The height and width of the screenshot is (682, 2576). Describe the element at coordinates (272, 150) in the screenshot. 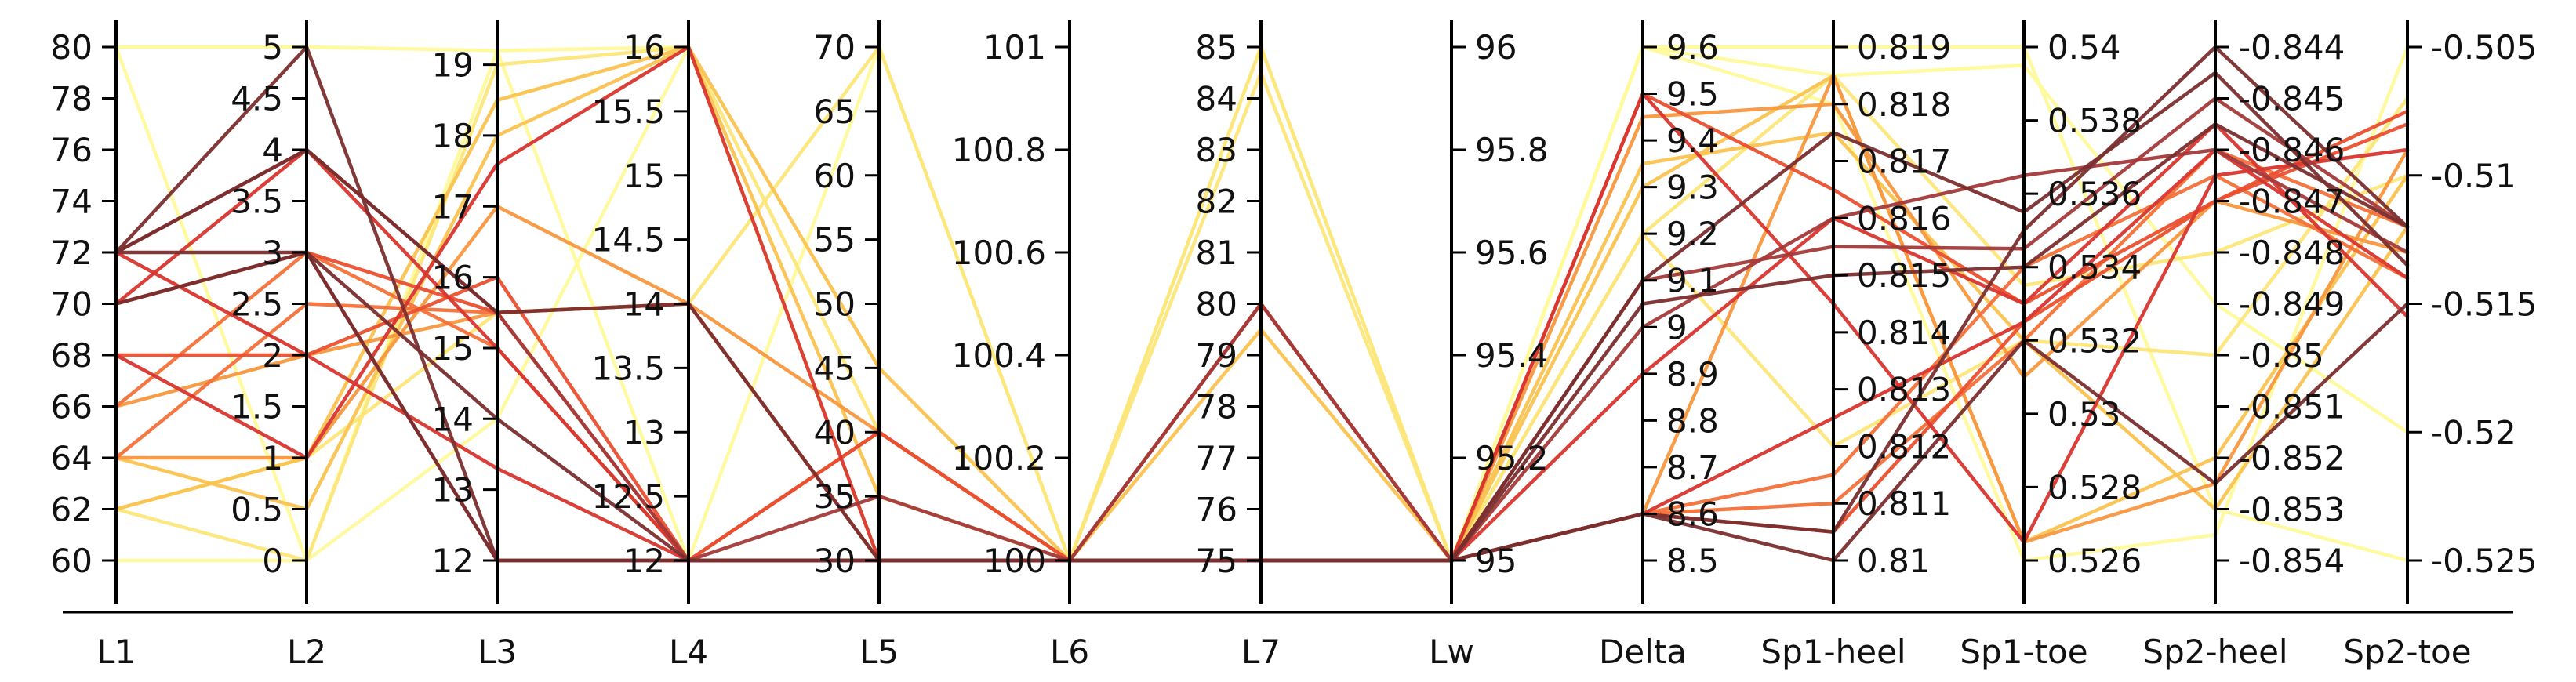

I see `tick-label: 4` at that location.